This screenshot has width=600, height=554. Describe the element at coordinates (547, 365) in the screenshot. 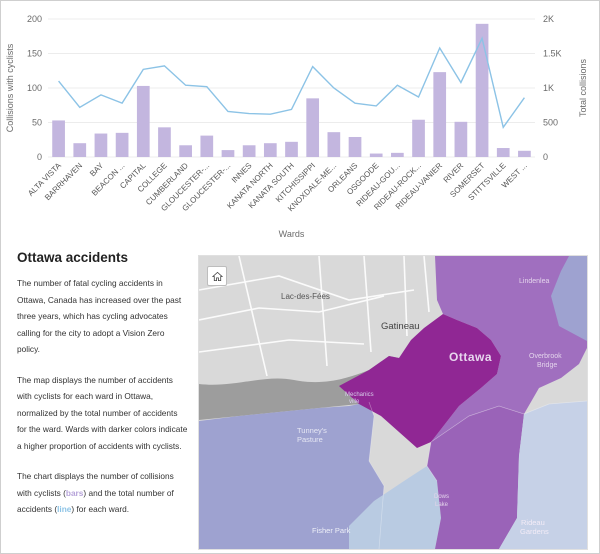

I see `label-overbrook-2: Bridge` at that location.